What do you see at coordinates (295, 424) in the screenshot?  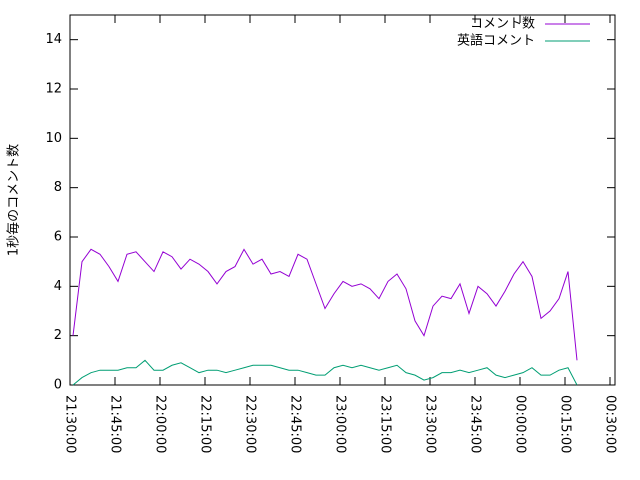 I see `x-tick-label: 22:45:00` at bounding box center [295, 424].